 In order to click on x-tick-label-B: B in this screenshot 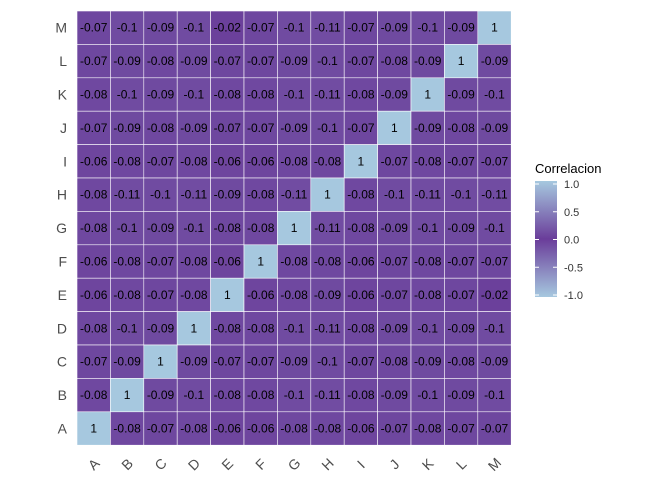, I will do `click(127, 464)`.